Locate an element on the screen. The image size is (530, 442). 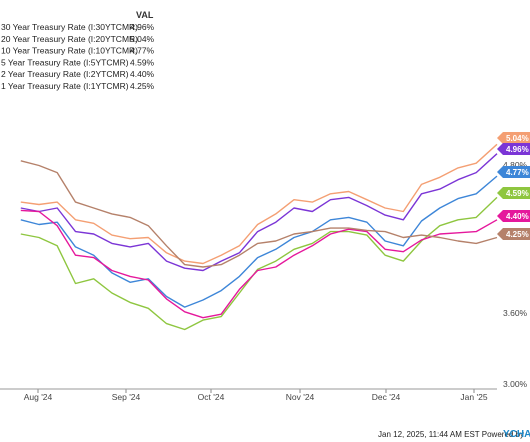
x-tick-label-2: Oct '24 is located at coordinates (211, 397).